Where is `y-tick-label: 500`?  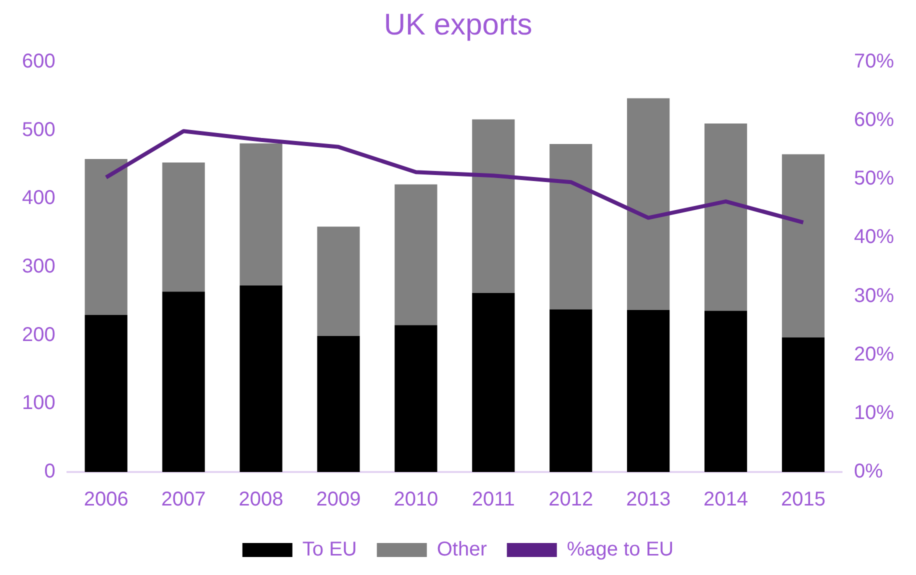 y-tick-label: 500 is located at coordinates (39, 129).